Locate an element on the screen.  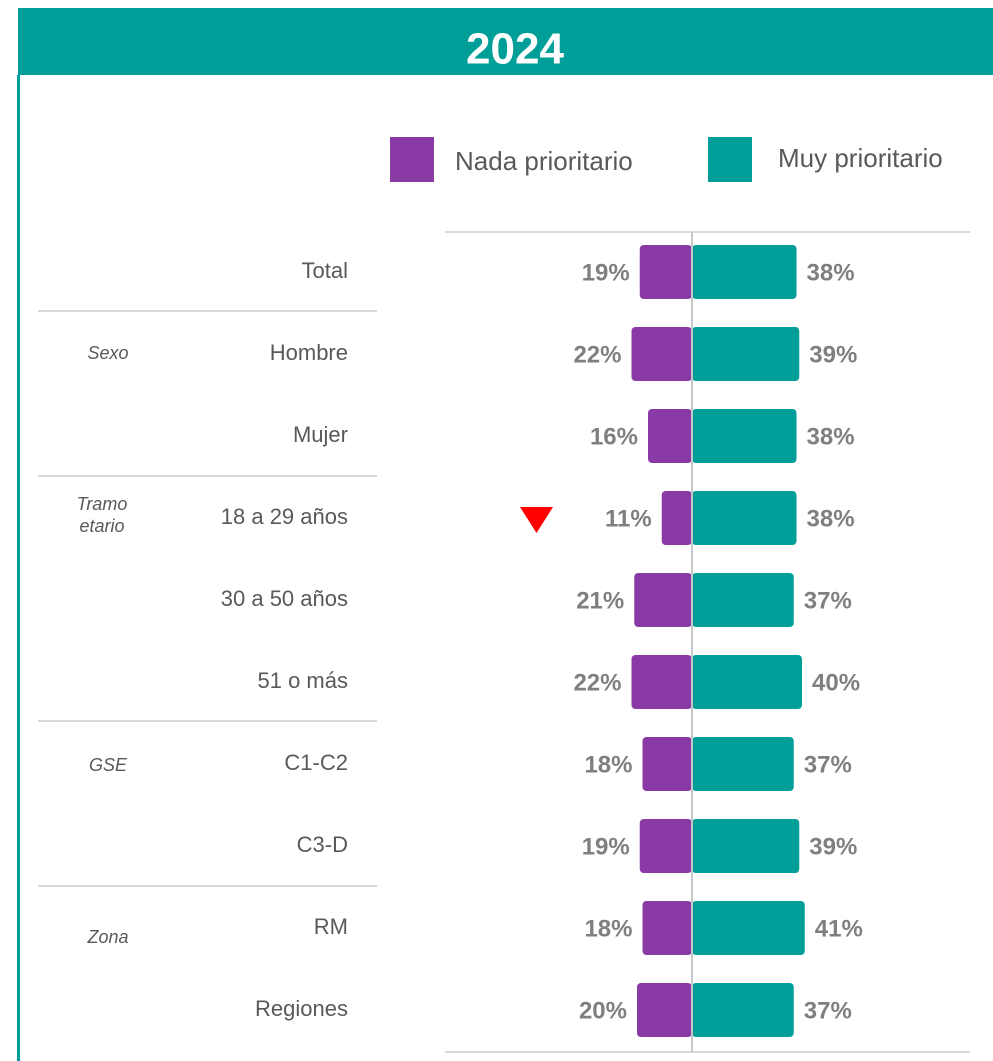
category-label: 51 o más is located at coordinates (303, 680).